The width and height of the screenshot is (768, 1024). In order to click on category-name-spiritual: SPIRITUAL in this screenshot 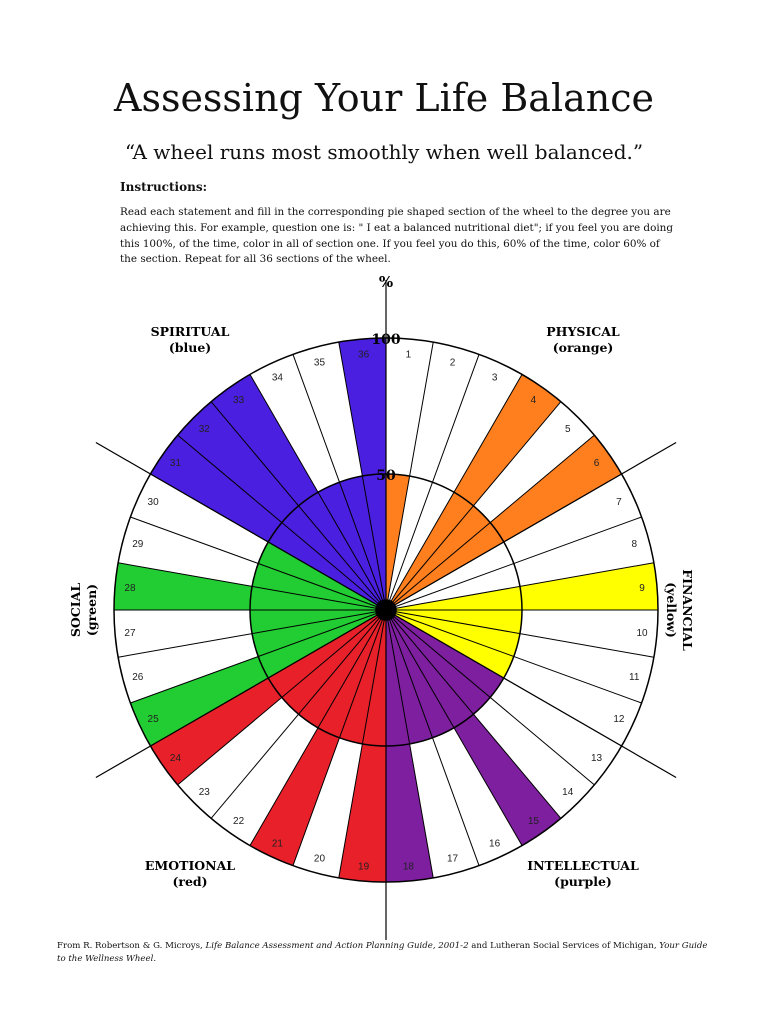, I will do `click(190, 331)`.